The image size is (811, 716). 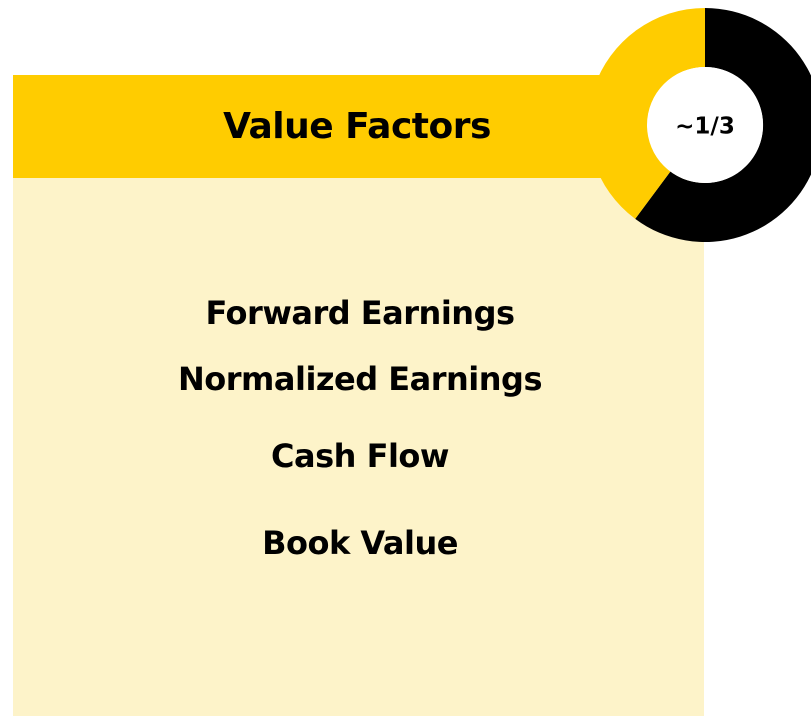 What do you see at coordinates (360, 379) in the screenshot?
I see `factor-item: Normalized Earnings` at bounding box center [360, 379].